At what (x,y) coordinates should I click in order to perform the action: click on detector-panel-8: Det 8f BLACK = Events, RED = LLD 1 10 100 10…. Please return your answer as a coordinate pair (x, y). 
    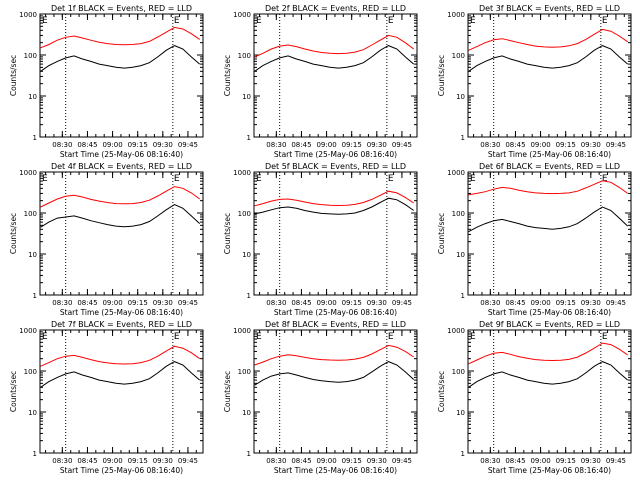
    Looking at the image, I should click on (320, 397).